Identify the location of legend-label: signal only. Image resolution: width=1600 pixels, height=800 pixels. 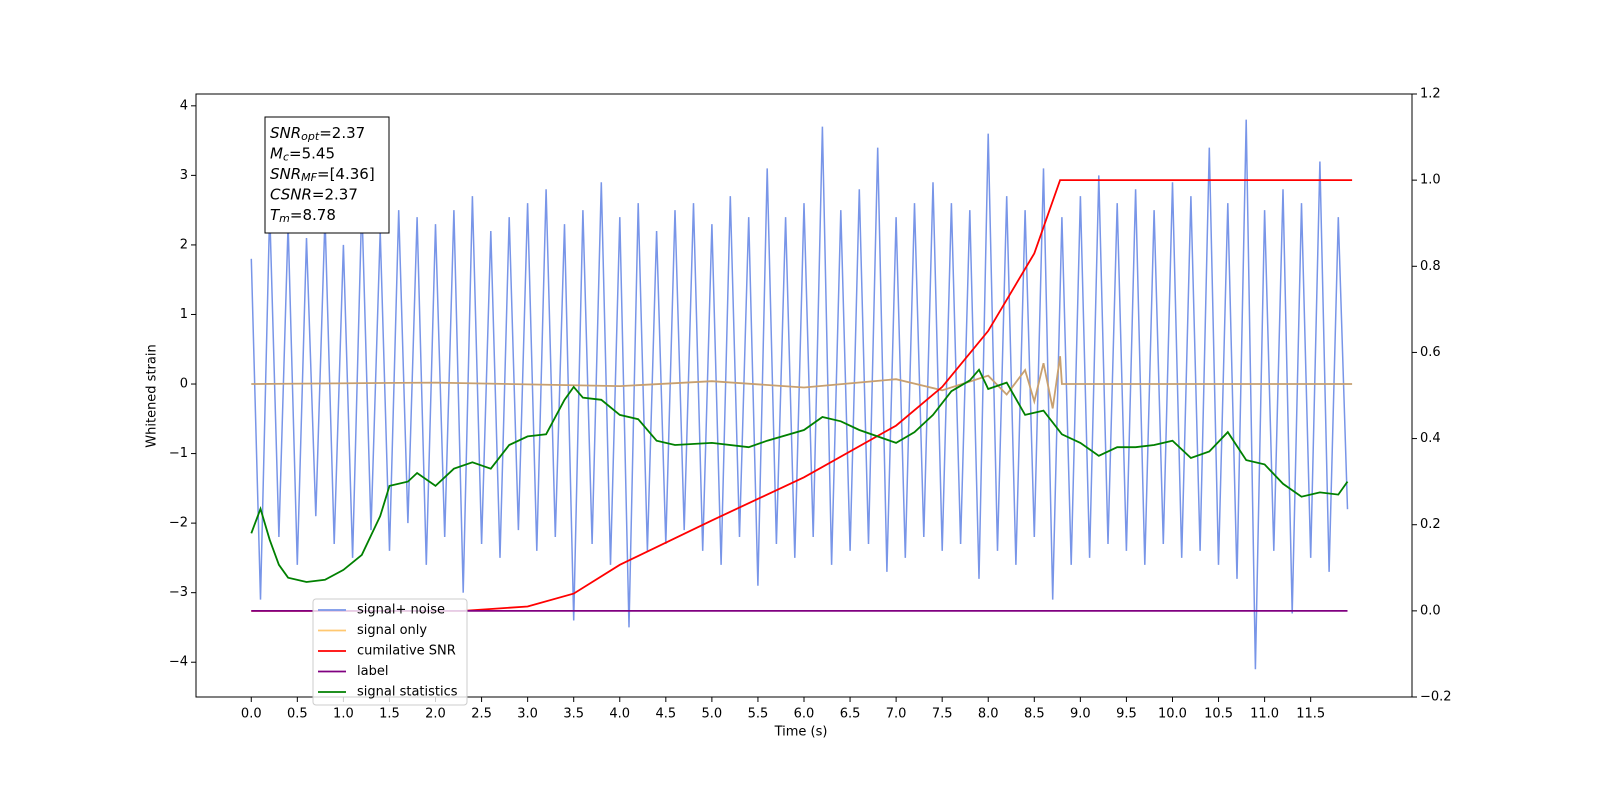
(392, 630).